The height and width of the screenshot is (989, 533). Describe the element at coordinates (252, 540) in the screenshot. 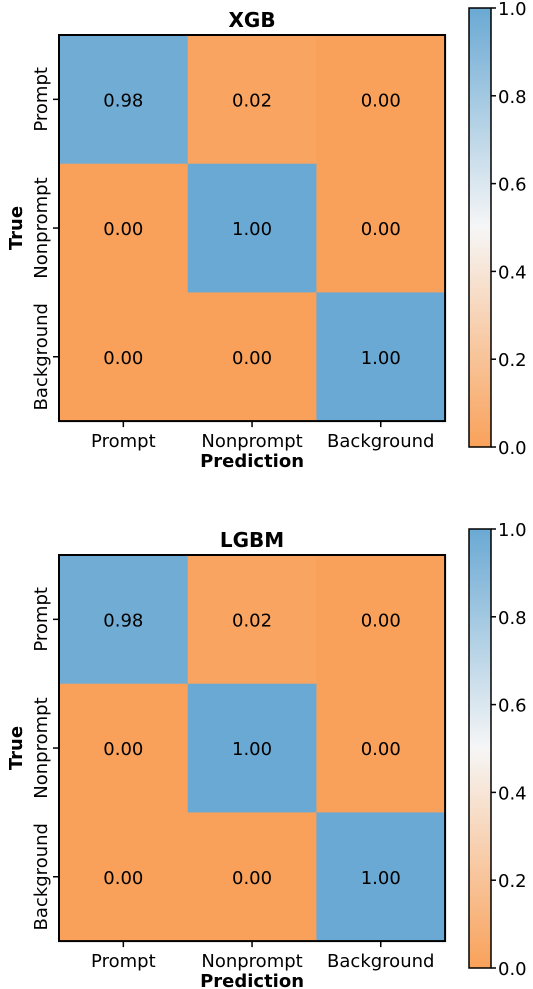

I see `chart-title: LGBM` at that location.